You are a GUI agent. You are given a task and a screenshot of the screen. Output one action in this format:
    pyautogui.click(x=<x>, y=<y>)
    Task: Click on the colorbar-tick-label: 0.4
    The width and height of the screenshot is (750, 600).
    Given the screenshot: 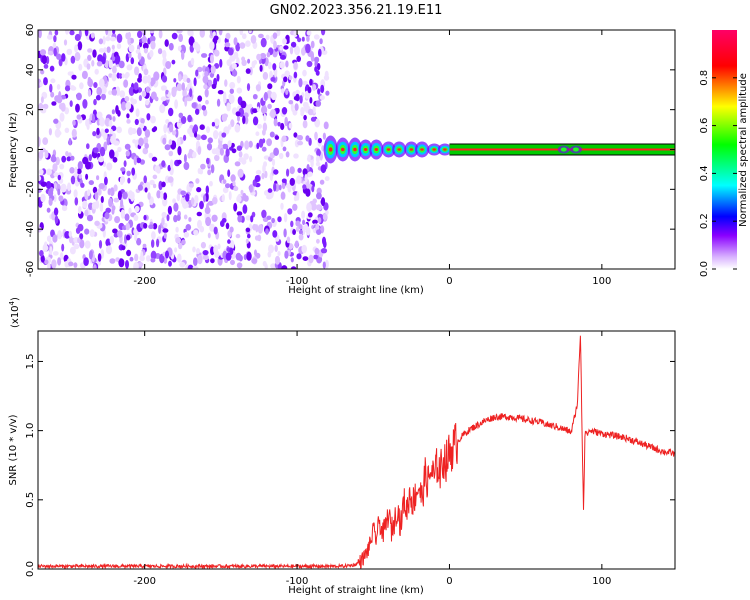 What is the action you would take?
    pyautogui.click(x=704, y=173)
    